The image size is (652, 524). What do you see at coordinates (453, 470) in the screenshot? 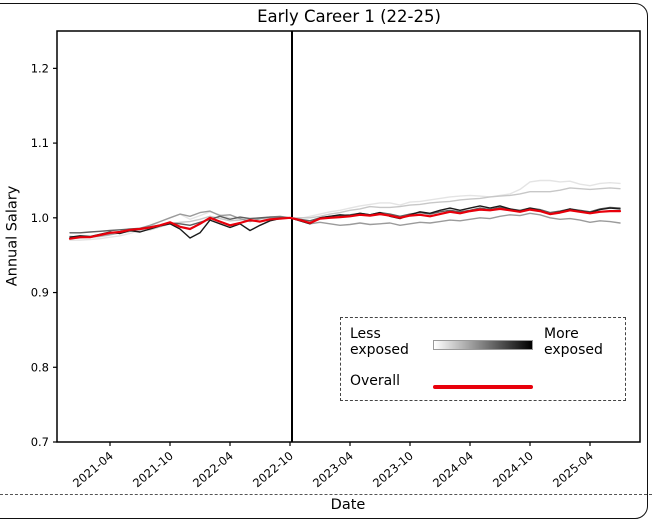
I see `x-tick-label: 2024-04` at bounding box center [453, 470].